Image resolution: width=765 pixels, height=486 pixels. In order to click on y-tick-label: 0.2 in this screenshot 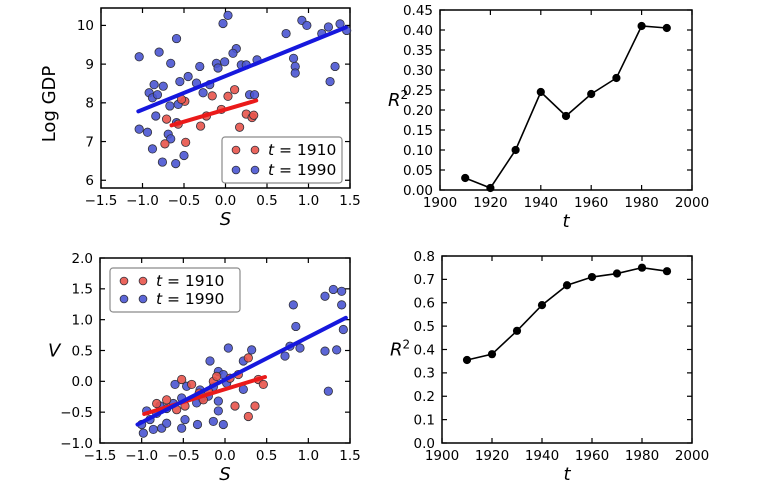, I will do `click(424, 397)`.